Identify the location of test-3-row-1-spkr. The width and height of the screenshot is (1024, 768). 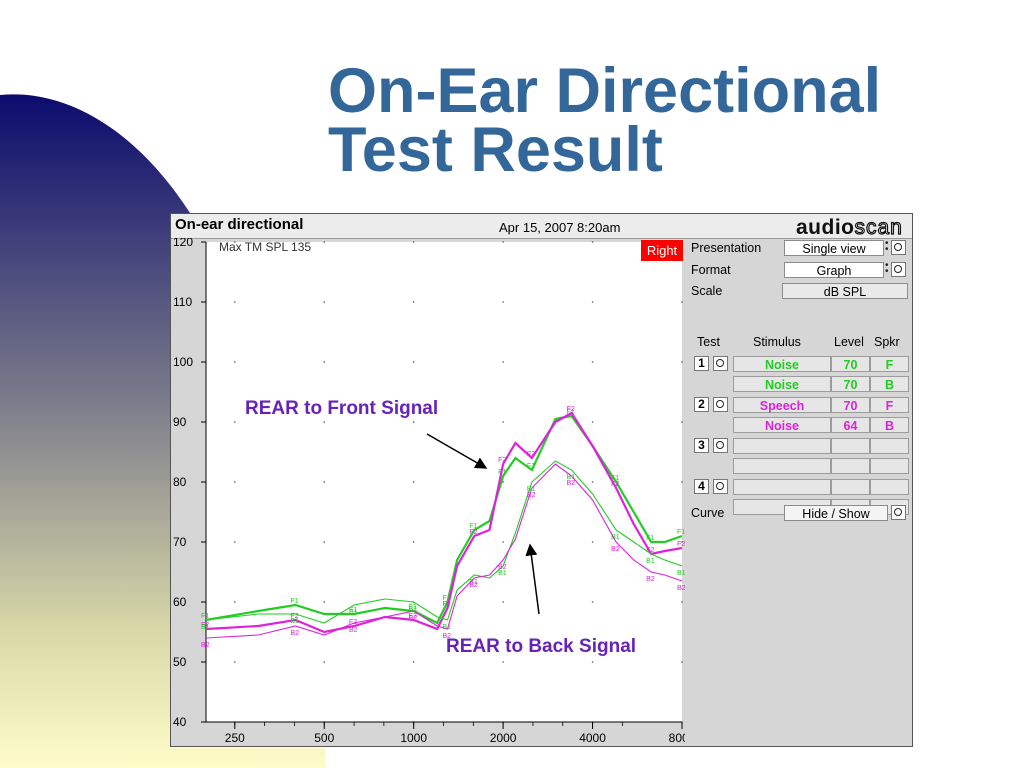
(889, 446).